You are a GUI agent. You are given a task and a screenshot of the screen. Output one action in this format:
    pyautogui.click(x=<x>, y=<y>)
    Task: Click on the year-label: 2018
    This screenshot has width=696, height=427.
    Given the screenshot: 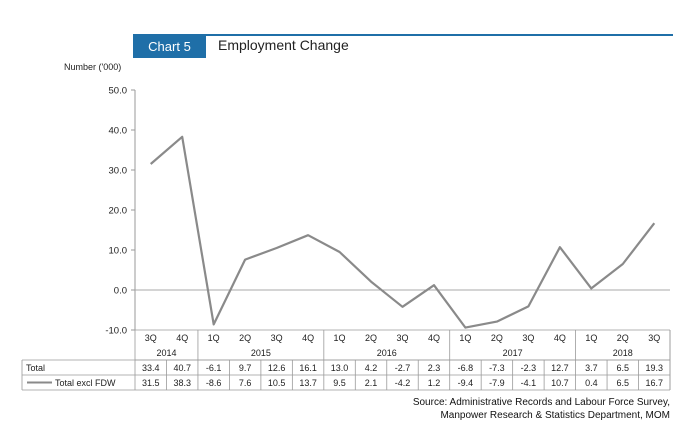 What is the action you would take?
    pyautogui.click(x=623, y=353)
    